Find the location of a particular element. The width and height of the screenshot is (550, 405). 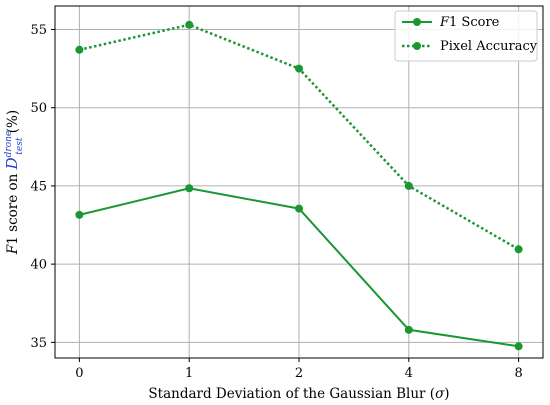

y-tick-label: 45 is located at coordinates (38, 186).